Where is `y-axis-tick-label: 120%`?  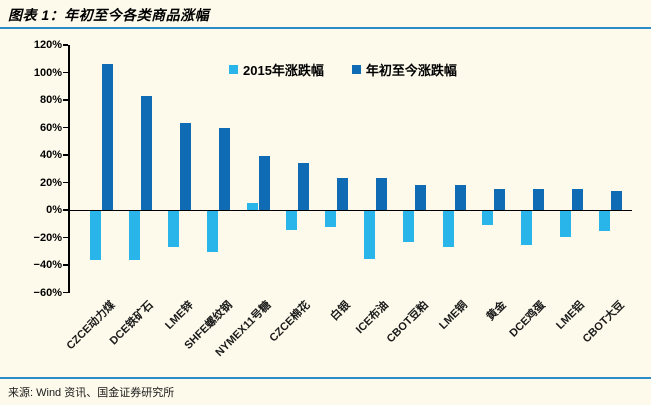
y-axis-tick-label: 120% is located at coordinates (47, 45).